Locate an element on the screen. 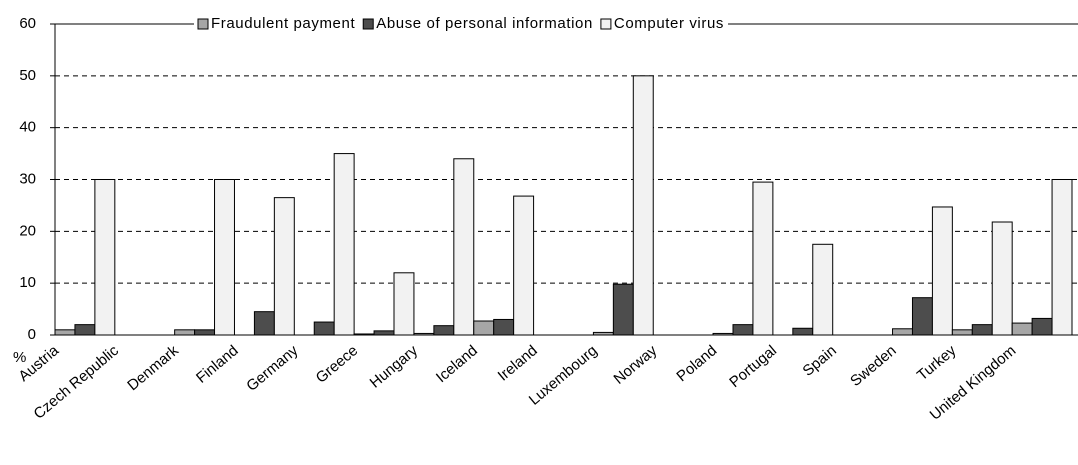 The height and width of the screenshot is (465, 1078). x-tick-label: Portugal is located at coordinates (753, 366).